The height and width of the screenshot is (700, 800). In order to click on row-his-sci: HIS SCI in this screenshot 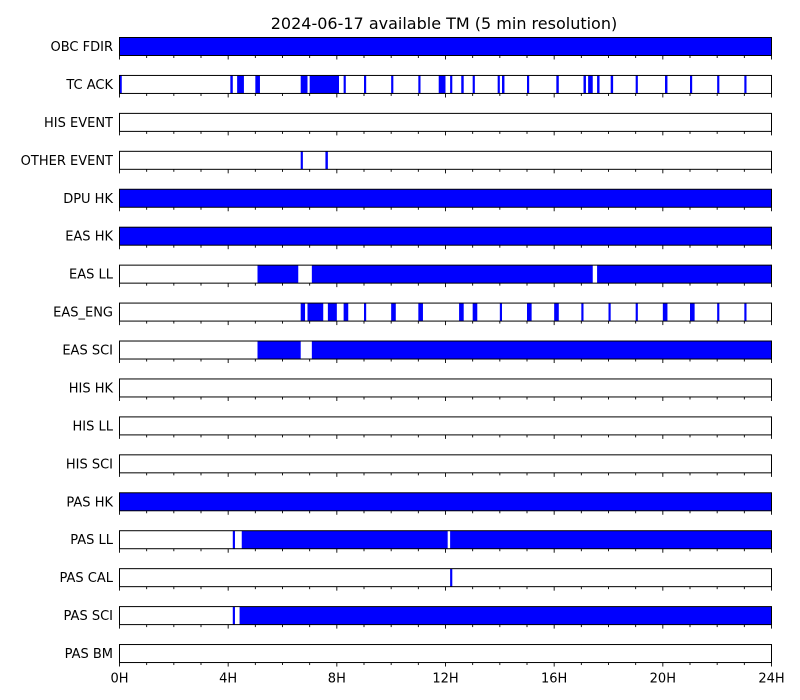, I will do `click(419, 465)`.